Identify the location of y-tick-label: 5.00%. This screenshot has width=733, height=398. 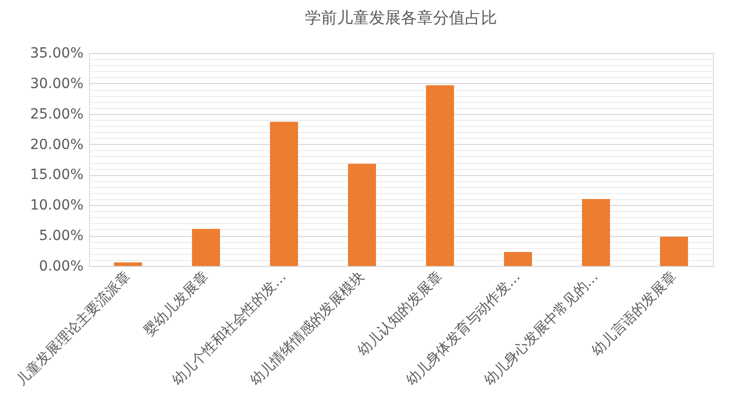
(61, 236).